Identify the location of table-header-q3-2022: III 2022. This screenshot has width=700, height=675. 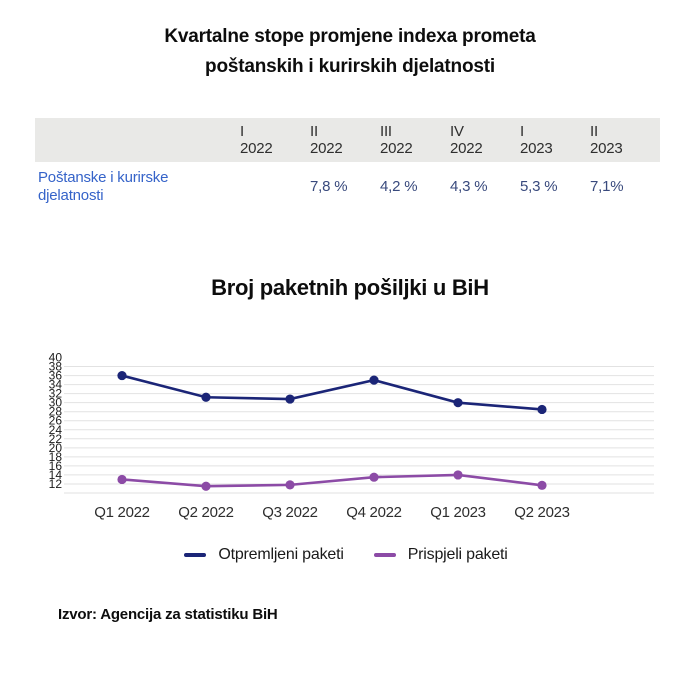
(396, 140).